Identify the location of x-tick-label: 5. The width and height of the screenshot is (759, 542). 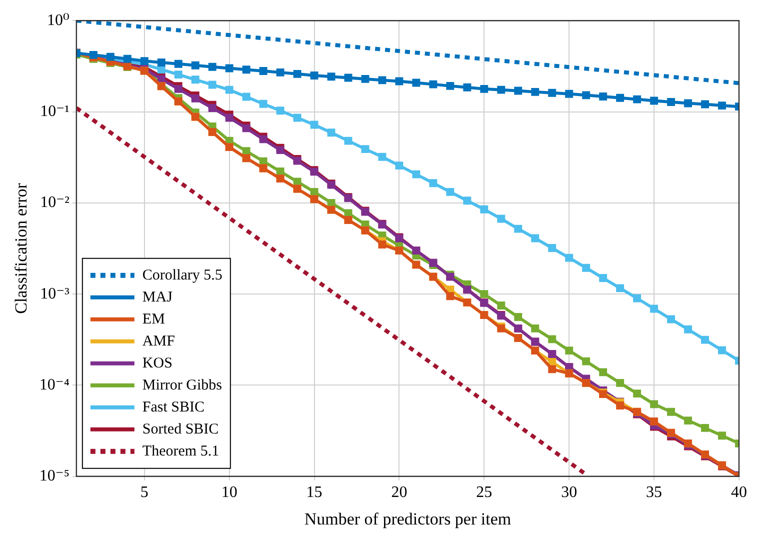
(144, 493).